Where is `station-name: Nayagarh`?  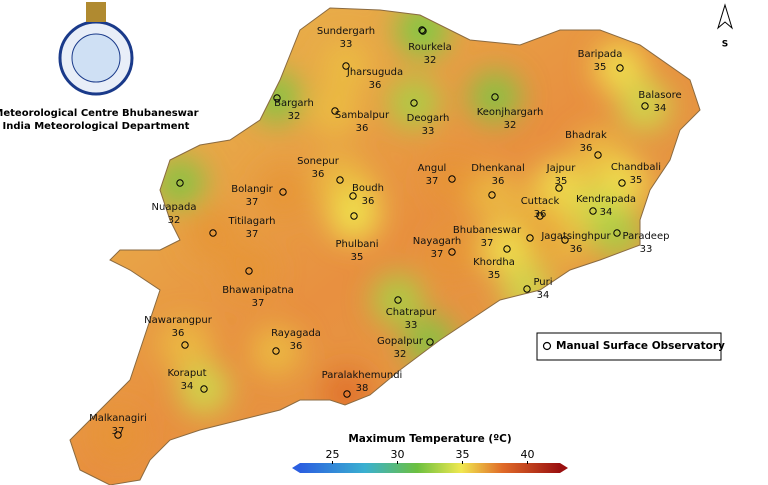 station-name: Nayagarh is located at coordinates (437, 241).